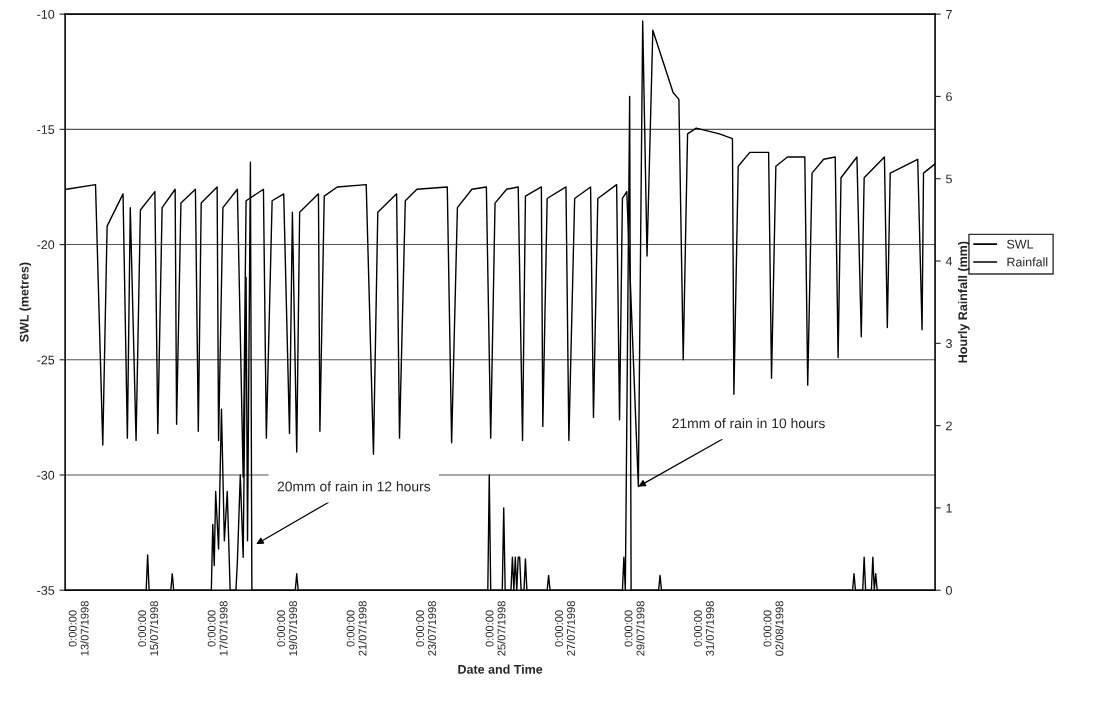  Describe the element at coordinates (773, 628) in the screenshot. I see `x-tick-label: 0:00:00 02/08/1998` at that location.